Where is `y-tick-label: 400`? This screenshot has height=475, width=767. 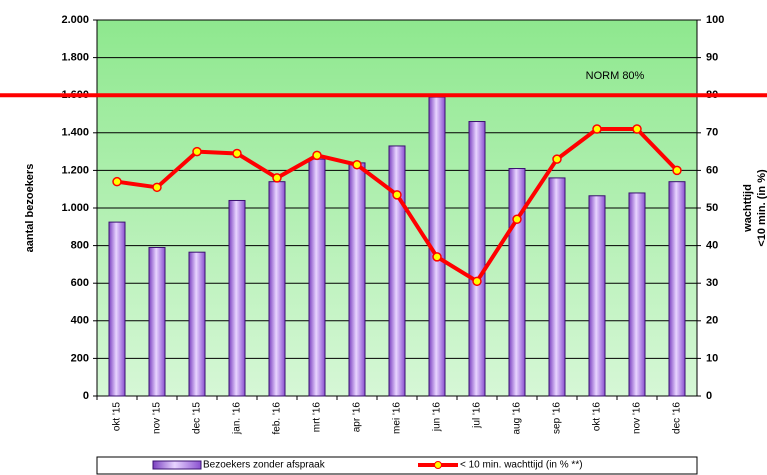
y-tick-label: 400 is located at coordinates (80, 321).